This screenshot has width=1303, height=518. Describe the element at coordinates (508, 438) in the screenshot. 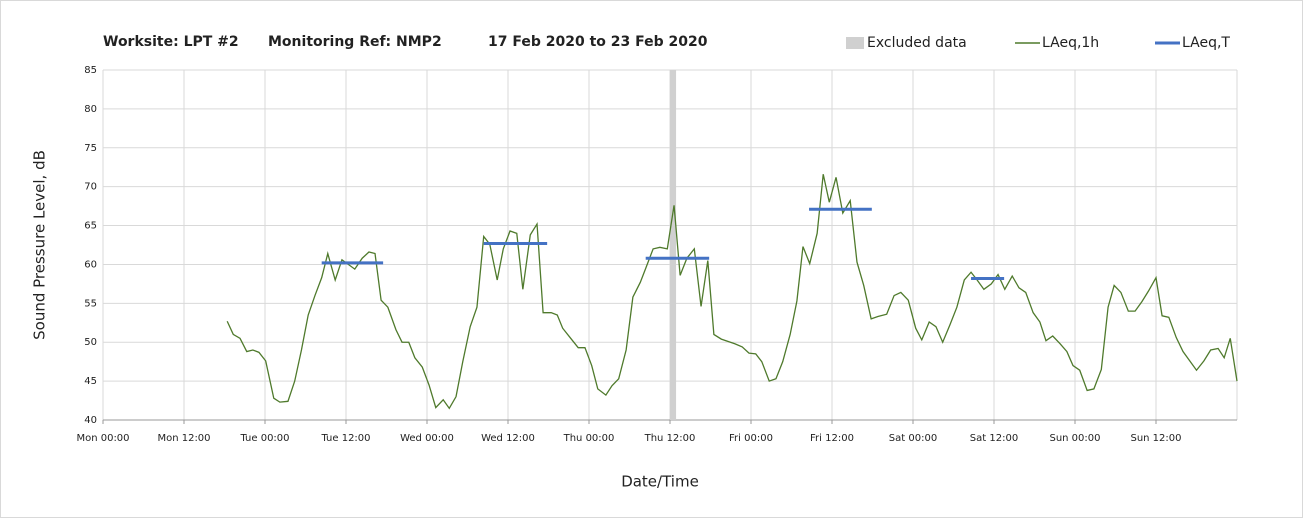

I see `x-tick-label: Wed 12:00` at that location.